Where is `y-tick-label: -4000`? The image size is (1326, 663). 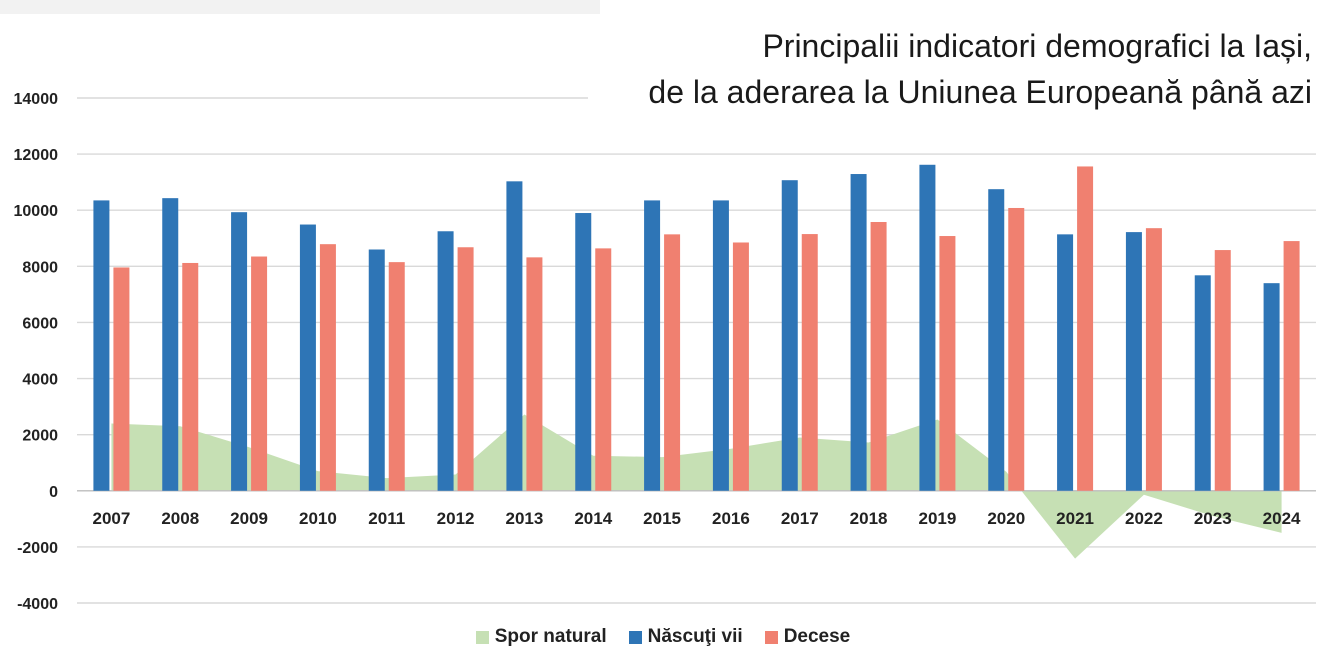
y-tick-label: -4000 is located at coordinates (37, 604).